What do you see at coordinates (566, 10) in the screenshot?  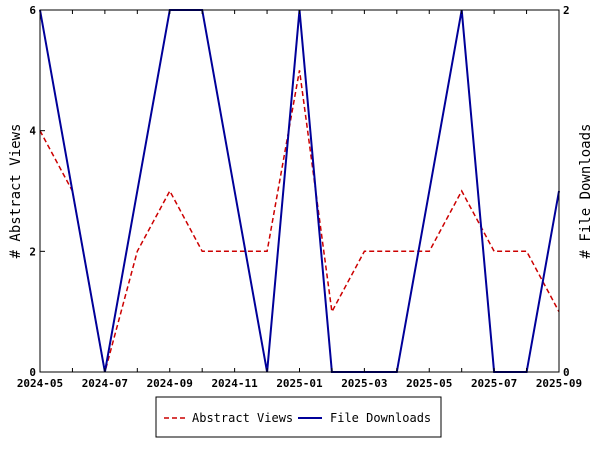 I see `y2-tick-label: 2` at bounding box center [566, 10].